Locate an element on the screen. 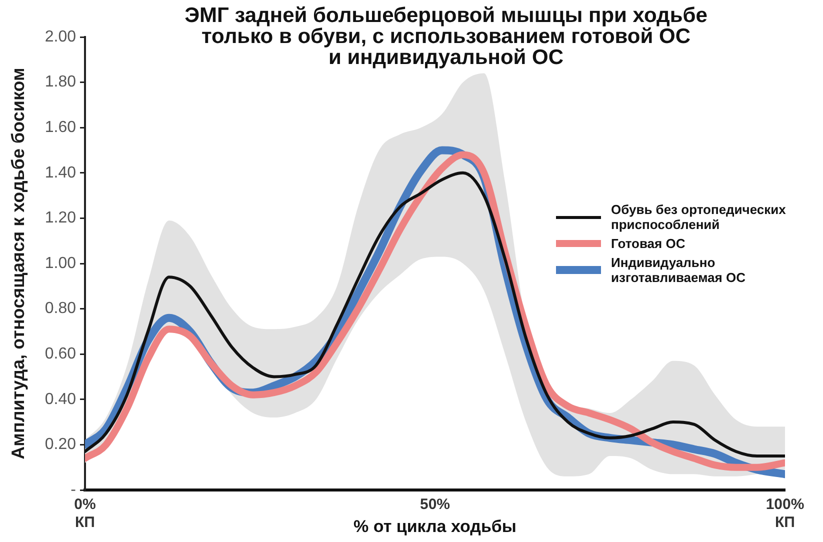 Image resolution: width=823 pixels, height=542 pixels. y-axis-title: Амплитуда, относящаяся к ходьбе босиком is located at coordinates (18, 264).